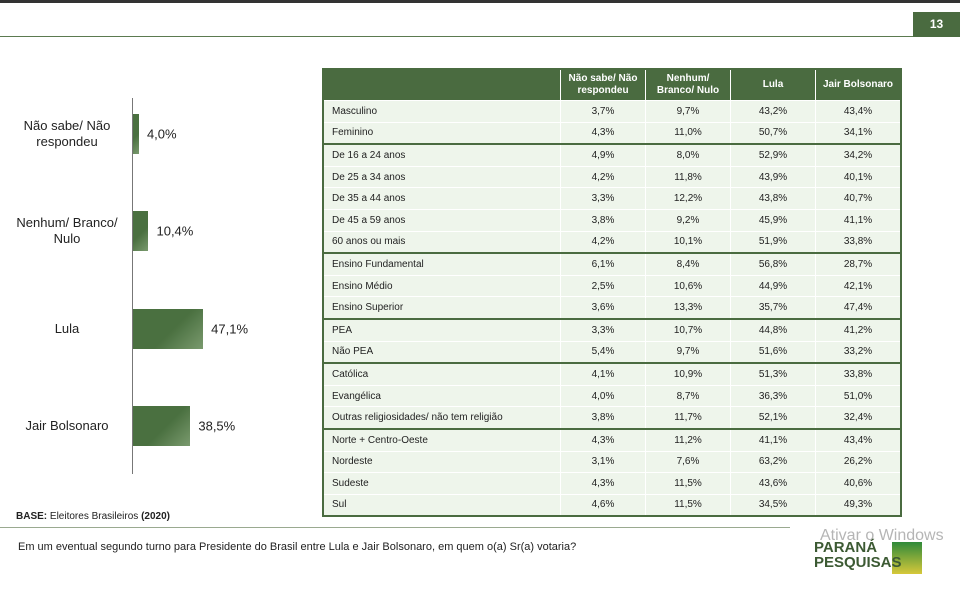 This screenshot has height=596, width=960. What do you see at coordinates (858, 85) in the screenshot?
I see `column-header: Jair Bolsonaro` at bounding box center [858, 85].